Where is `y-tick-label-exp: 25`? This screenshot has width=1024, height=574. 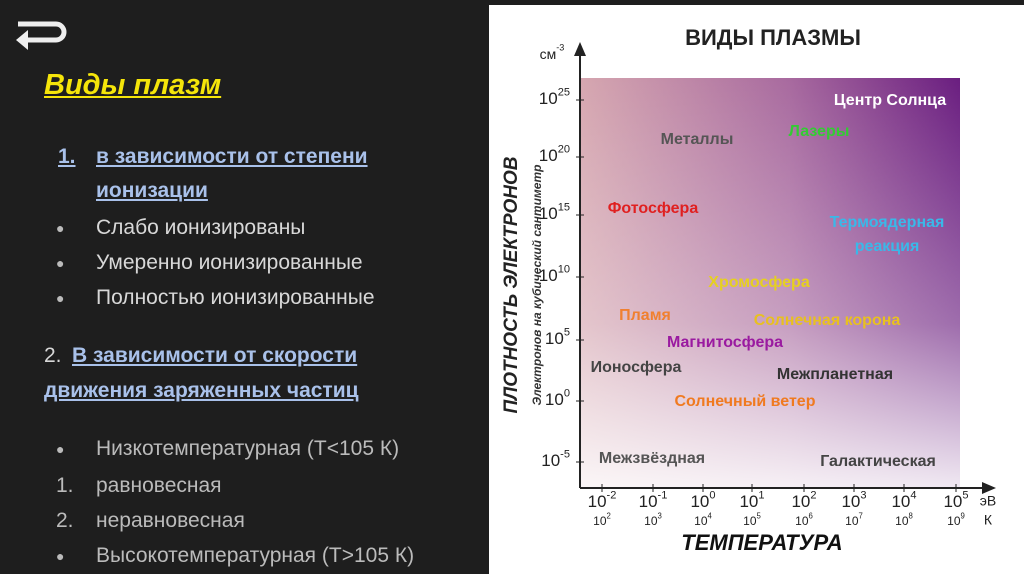
y-tick-label-exp: 25 is located at coordinates (564, 92).